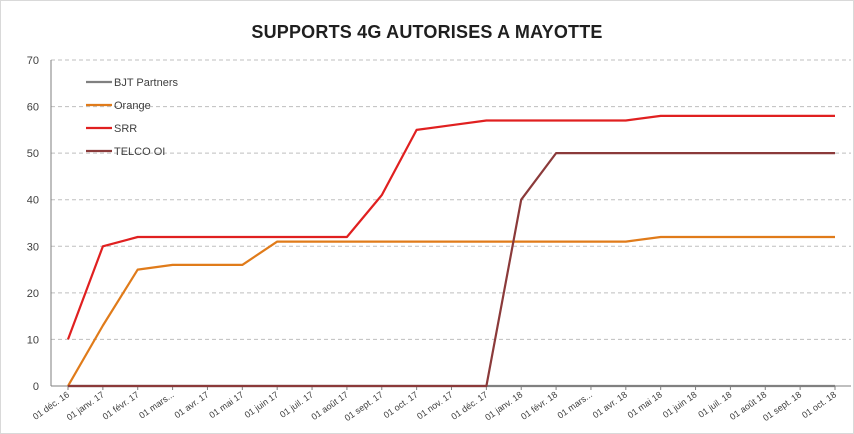 This screenshot has width=854, height=434. Describe the element at coordinates (645, 404) in the screenshot. I see `x-tick-label: 01 mai 18` at that location.